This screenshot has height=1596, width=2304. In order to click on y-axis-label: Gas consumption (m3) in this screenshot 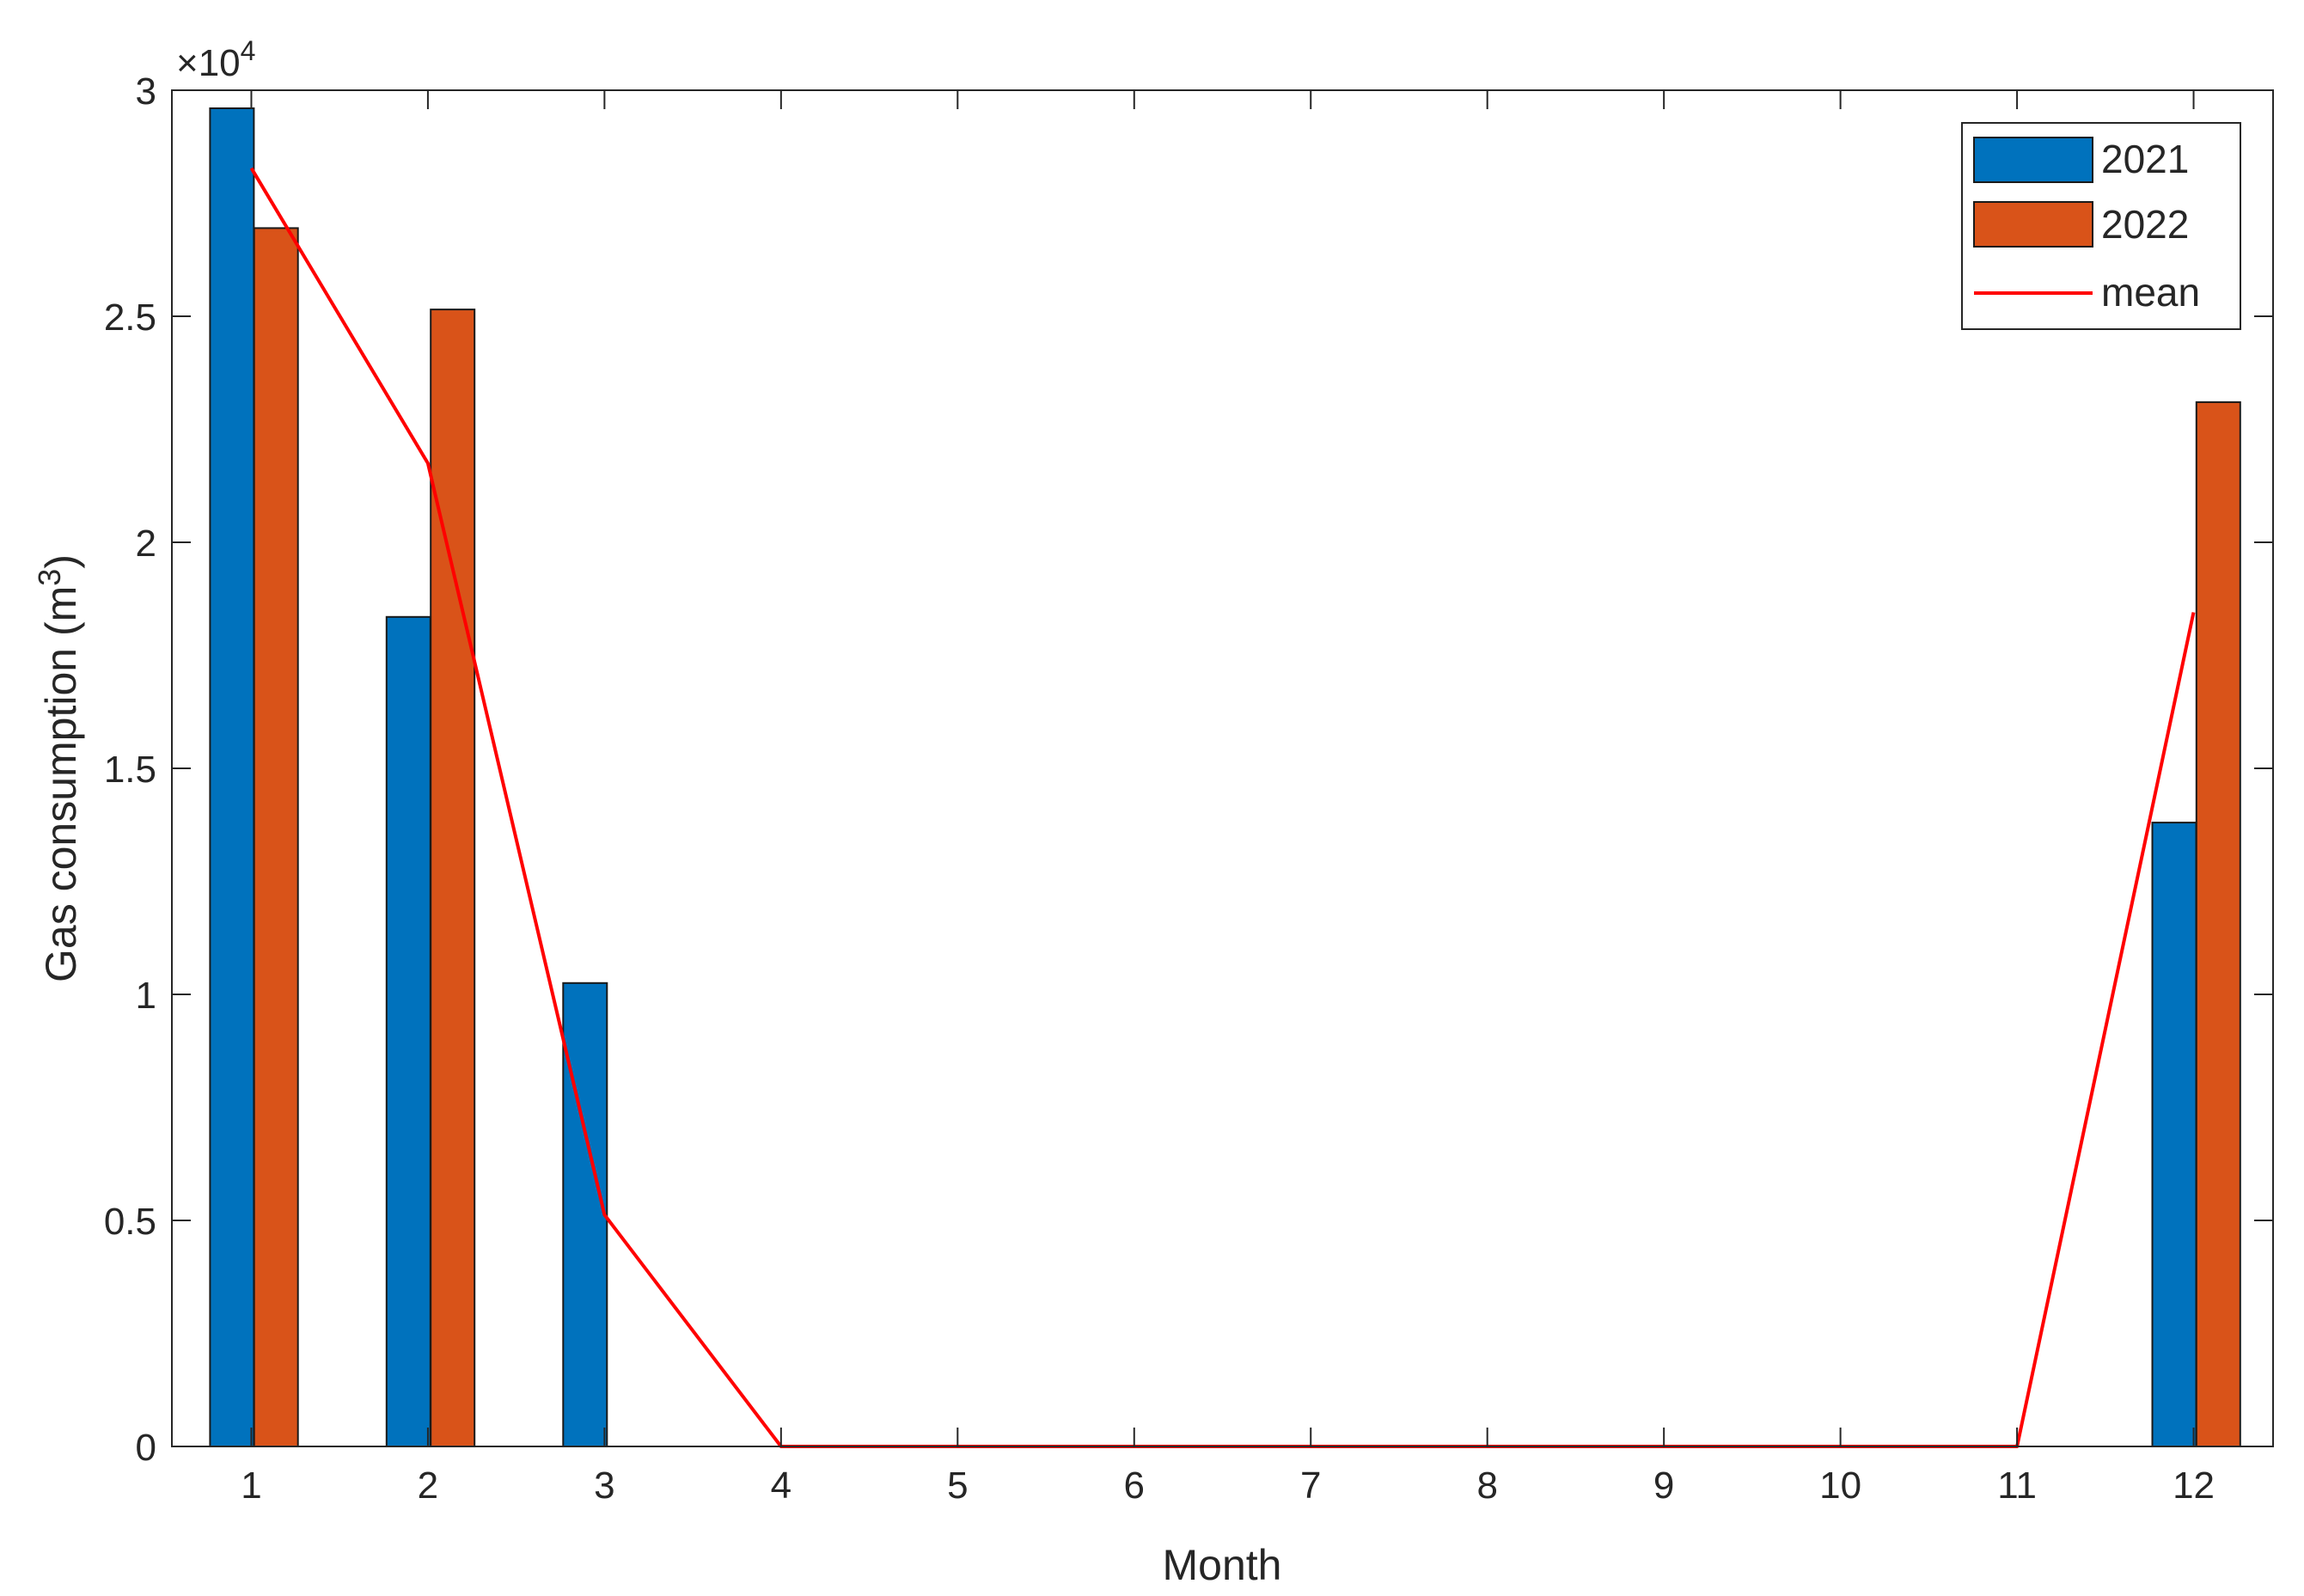, I will do `click(58, 768)`.